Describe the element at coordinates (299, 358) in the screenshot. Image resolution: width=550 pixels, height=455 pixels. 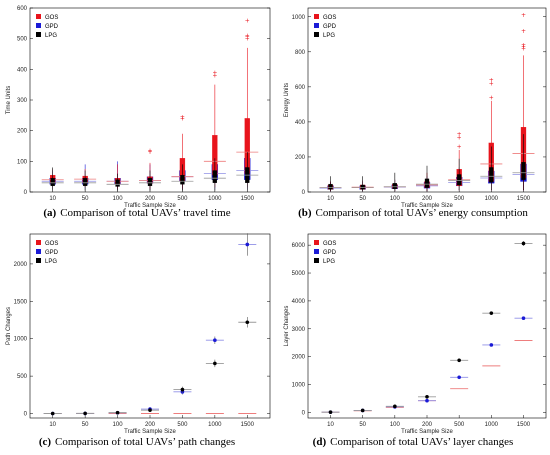
I see `y-tick-label: 2000` at that location.